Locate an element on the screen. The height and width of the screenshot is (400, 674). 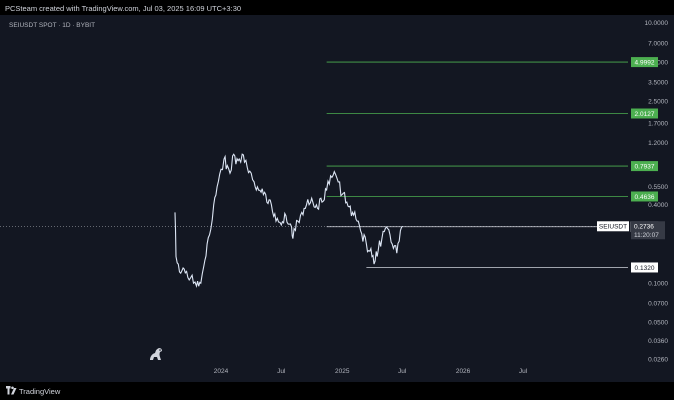
y-tick-label: 0.4000 is located at coordinates (658, 205).